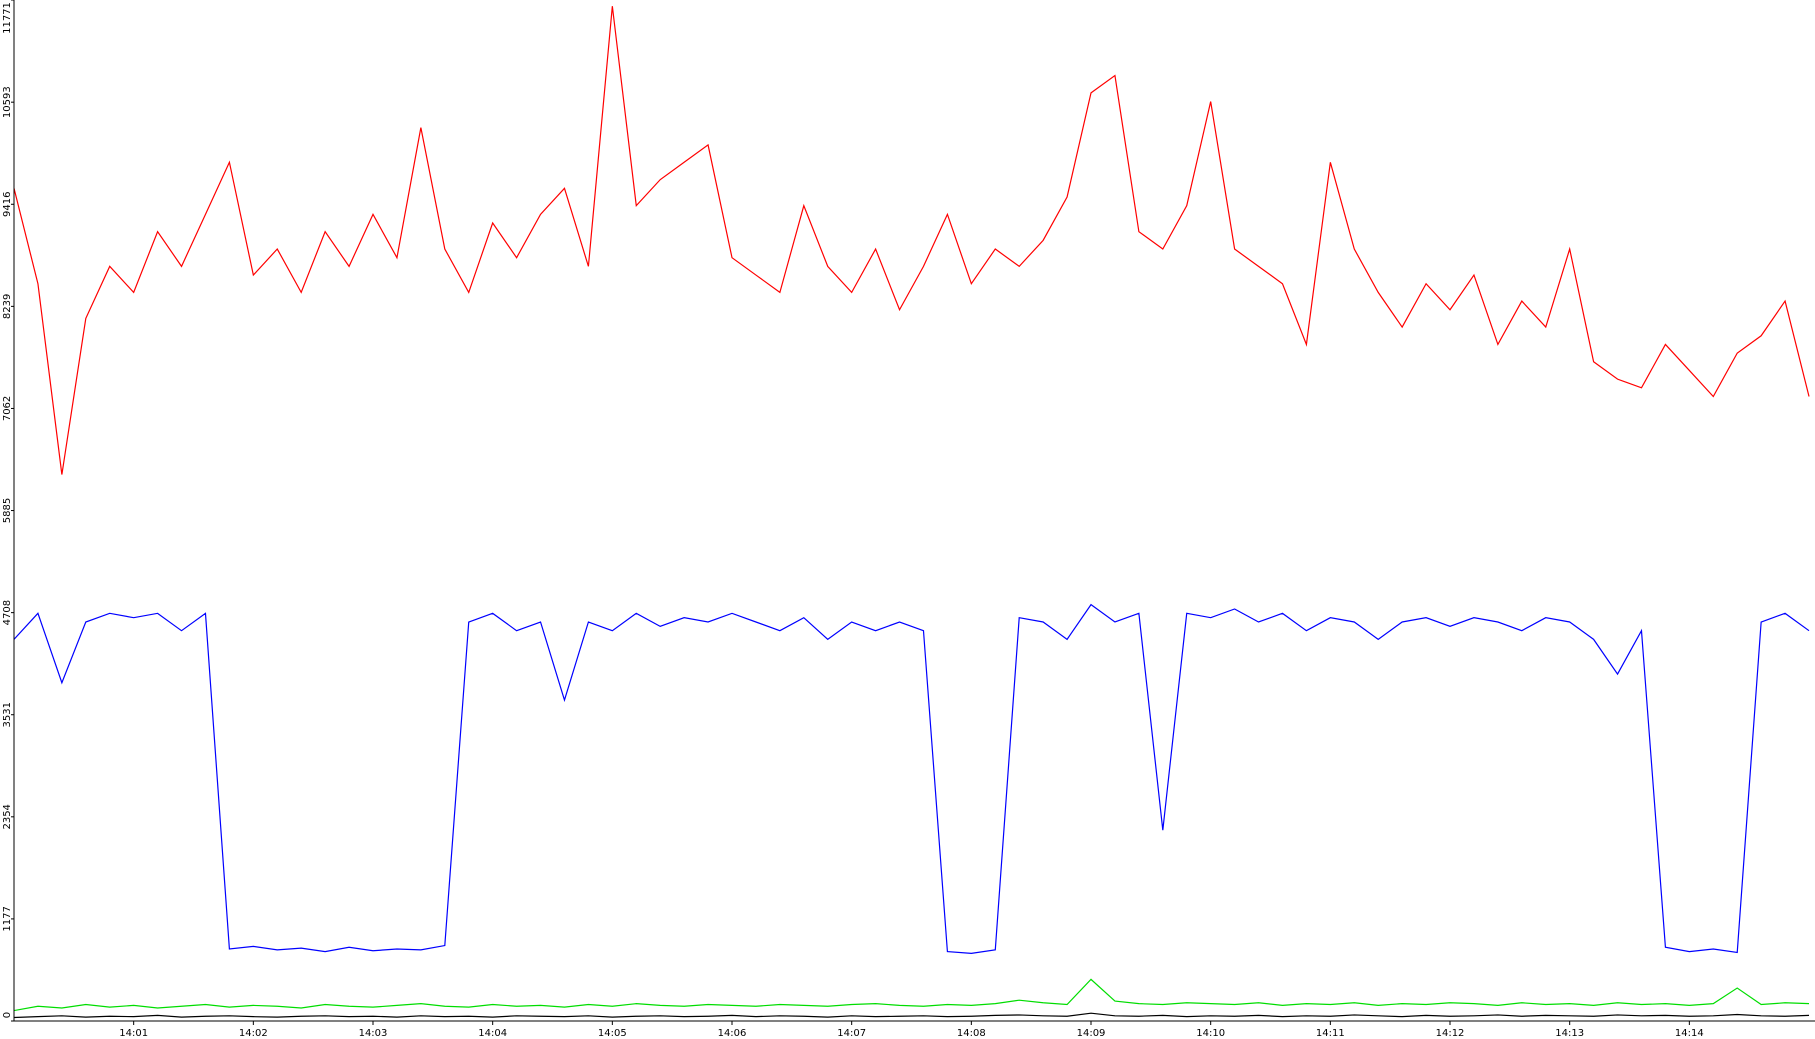  Describe the element at coordinates (7, 918) in the screenshot. I see `y-tick-label: 1177` at that location.